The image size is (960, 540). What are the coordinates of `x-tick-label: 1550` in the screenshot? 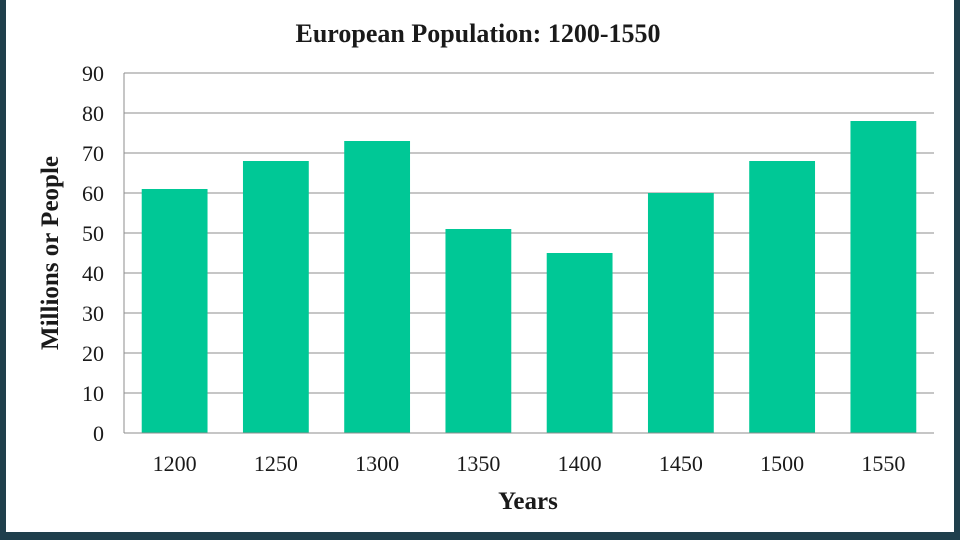 It's located at (883, 463).